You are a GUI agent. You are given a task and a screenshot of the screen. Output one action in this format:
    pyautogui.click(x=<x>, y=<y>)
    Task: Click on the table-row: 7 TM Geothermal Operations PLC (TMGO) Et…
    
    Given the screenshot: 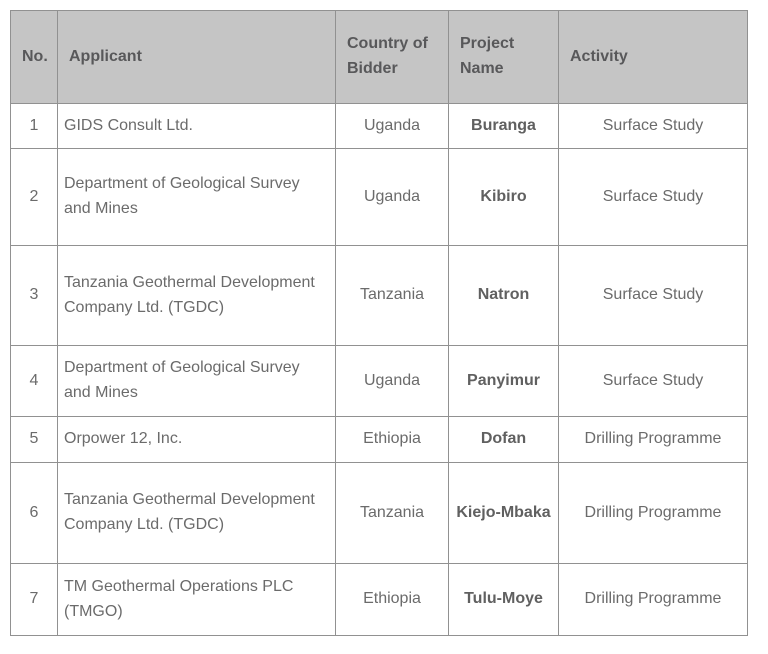 What is the action you would take?
    pyautogui.click(x=379, y=599)
    